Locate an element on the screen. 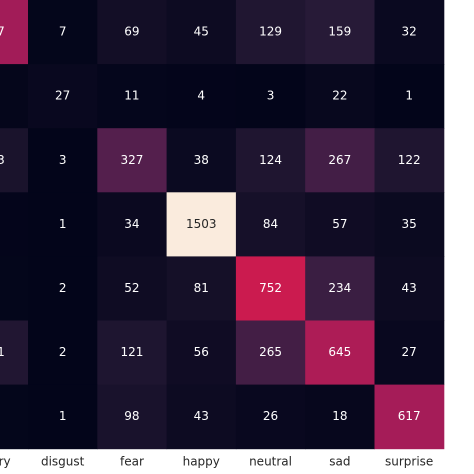  cell-label: 1503 is located at coordinates (201, 224).